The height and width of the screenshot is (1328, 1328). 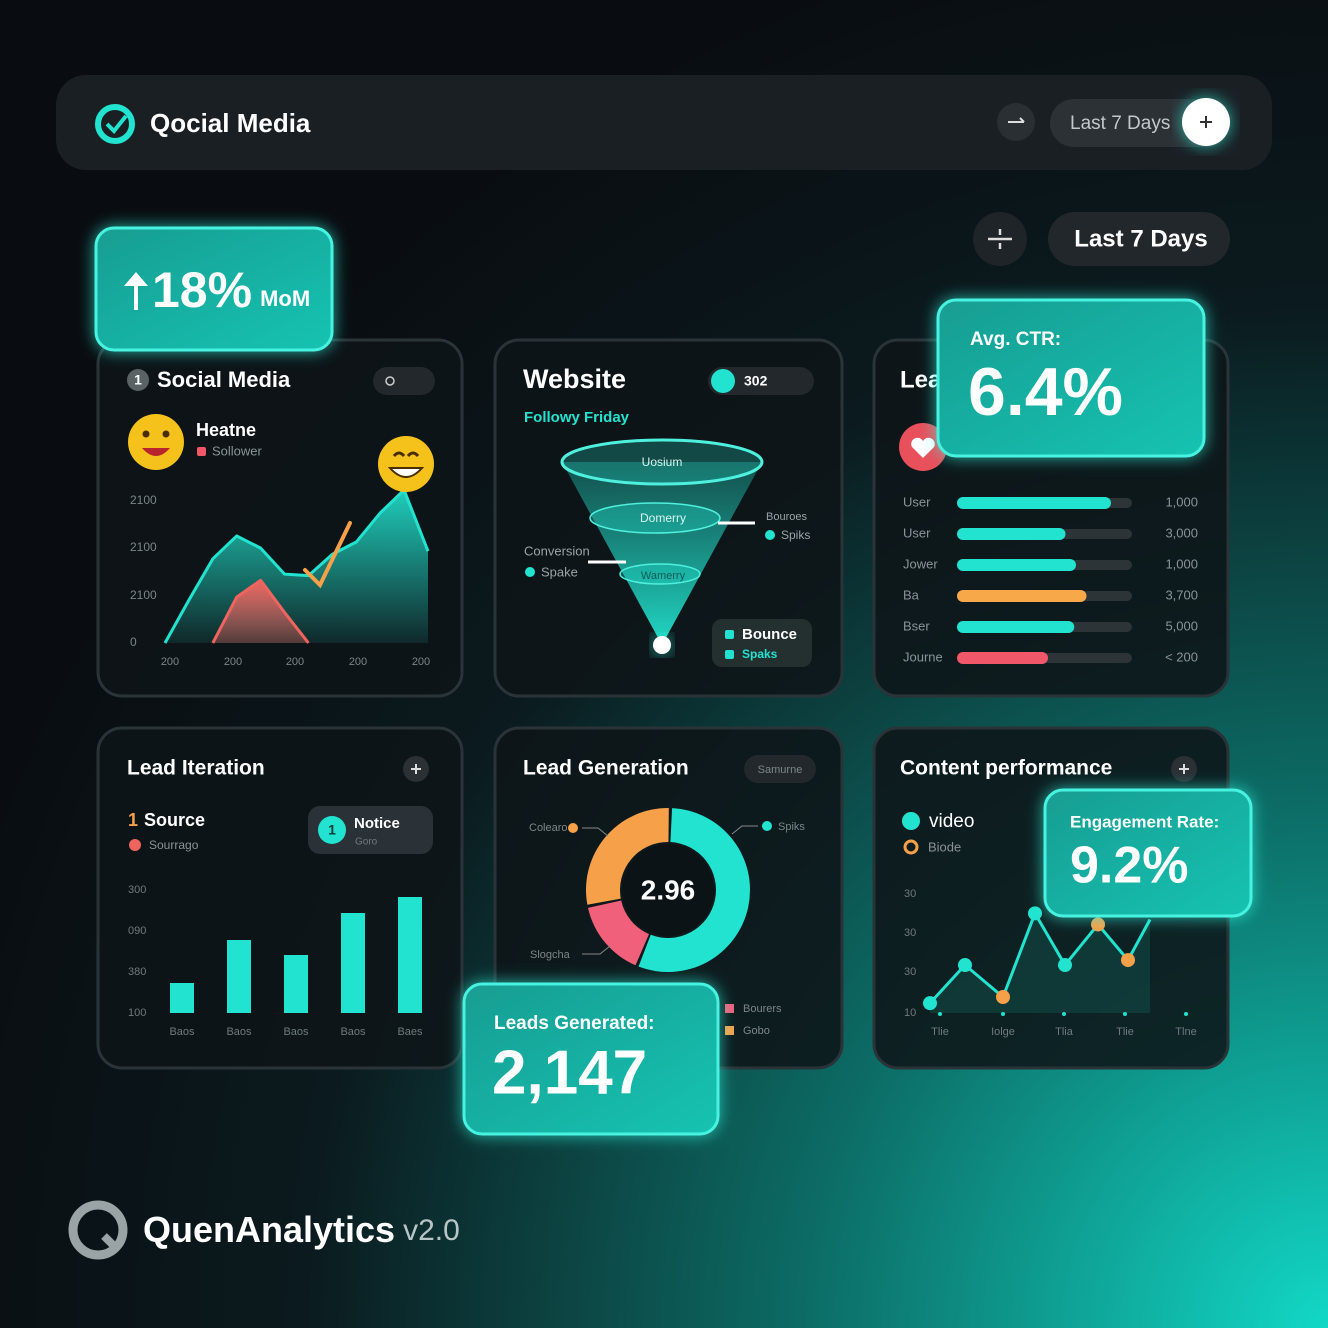 What do you see at coordinates (596, 950) in the screenshot?
I see `leader` at bounding box center [596, 950].